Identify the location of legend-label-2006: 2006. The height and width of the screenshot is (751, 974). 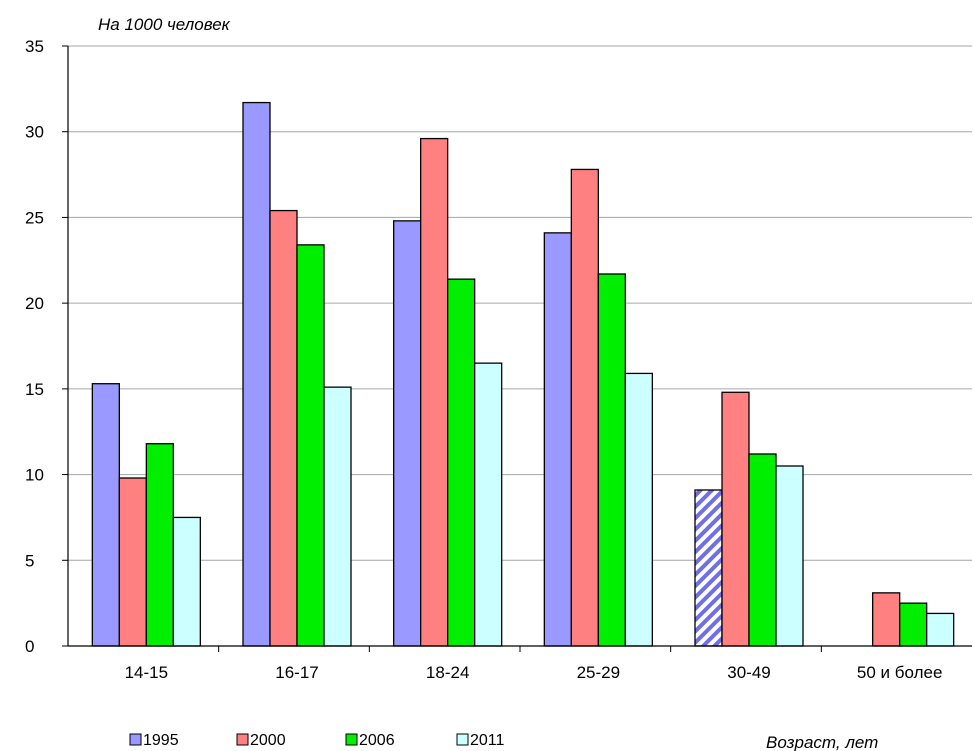
(377, 740).